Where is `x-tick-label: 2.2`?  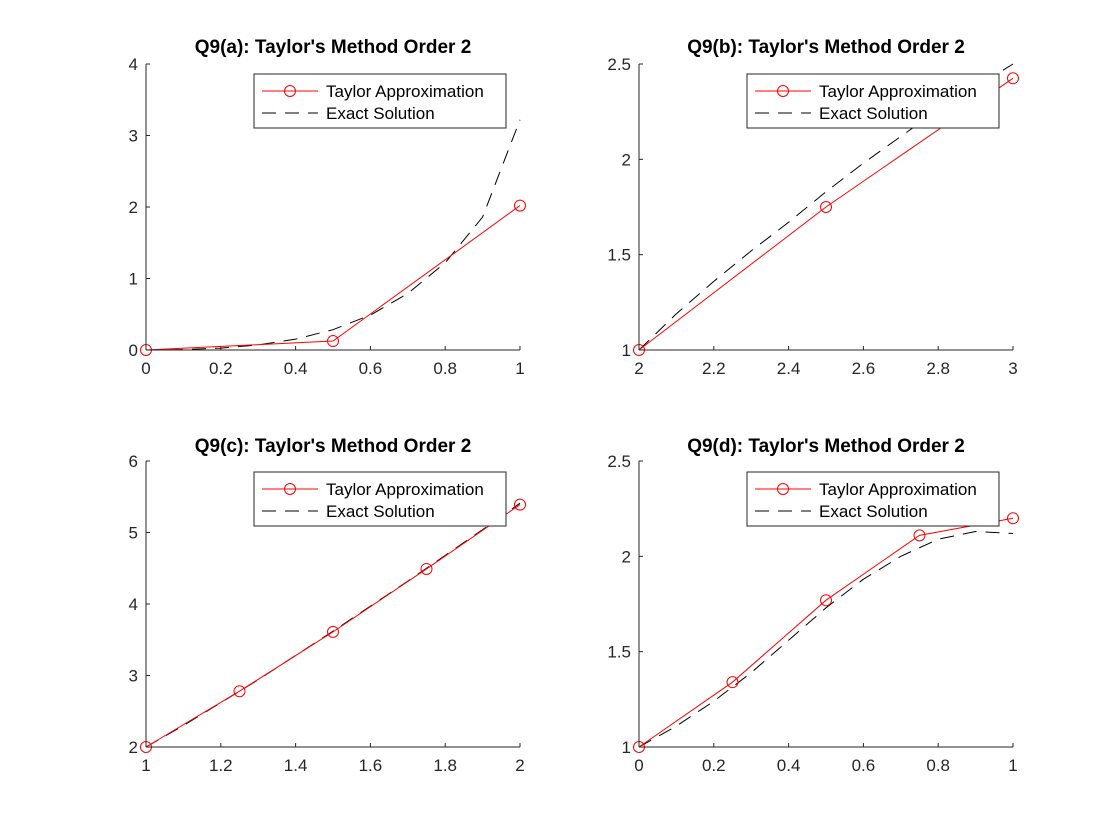 x-tick-label: 2.2 is located at coordinates (714, 368).